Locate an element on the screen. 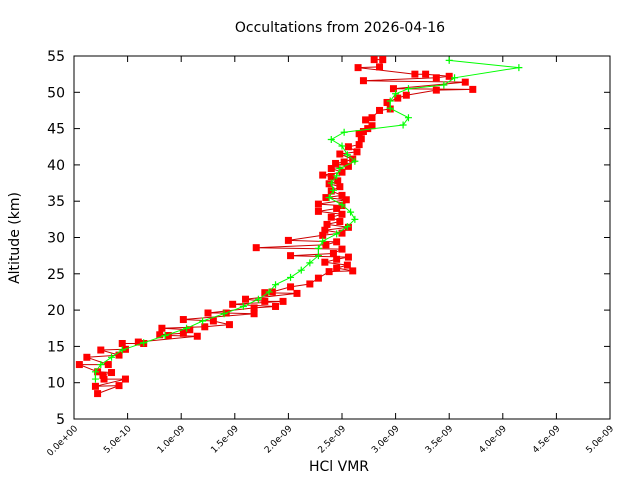 The height and width of the screenshot is (480, 640). y-axis-label: Altitude (km) is located at coordinates (15, 238).